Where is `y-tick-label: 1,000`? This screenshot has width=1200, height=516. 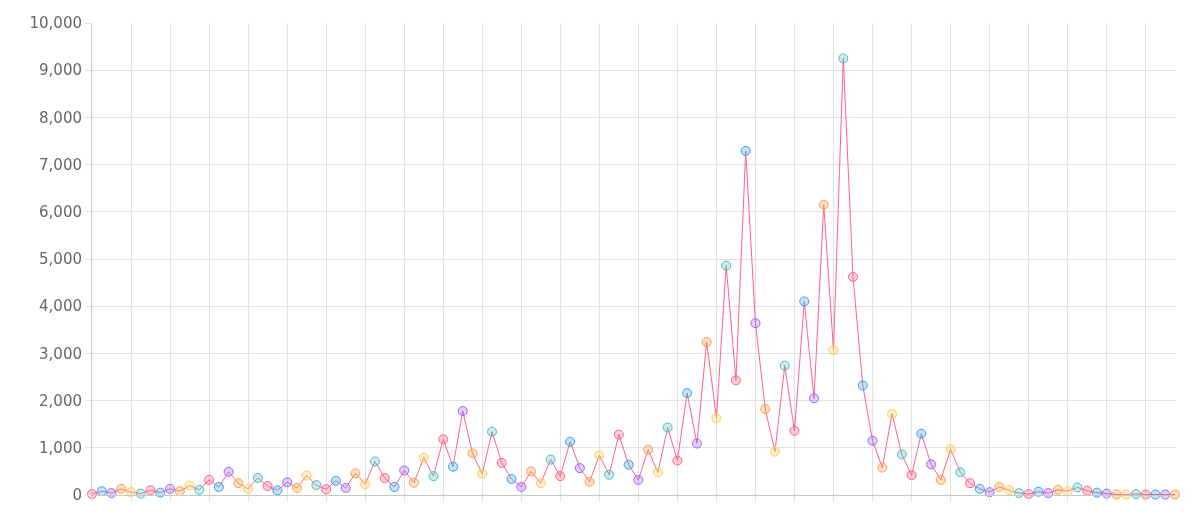
y-tick-label: 1,000 is located at coordinates (60, 448).